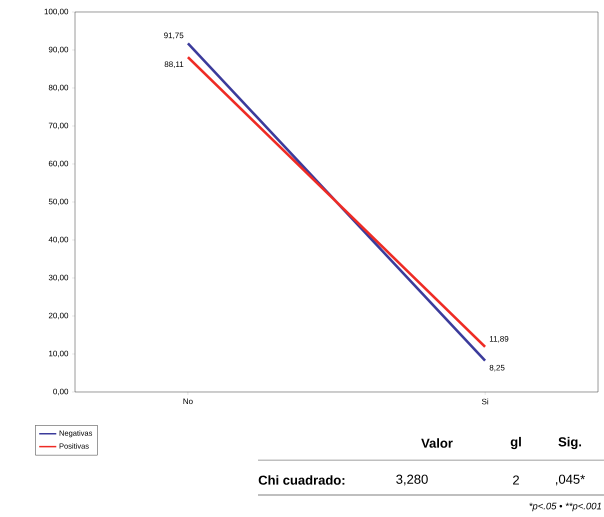 The height and width of the screenshot is (517, 604). Describe the element at coordinates (570, 480) in the screenshot. I see `text: ,045*` at that location.